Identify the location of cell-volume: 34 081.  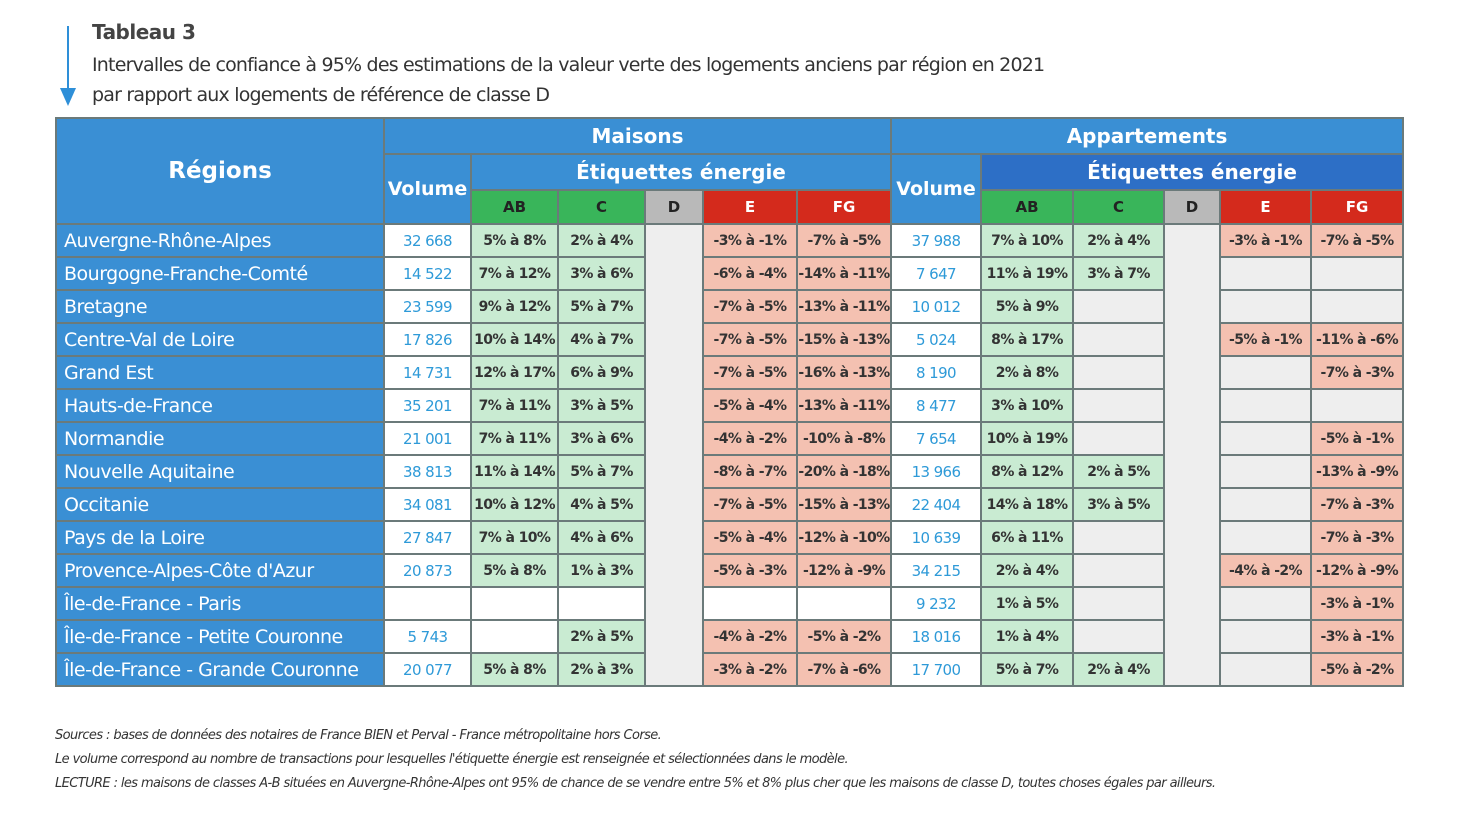
(427, 504).